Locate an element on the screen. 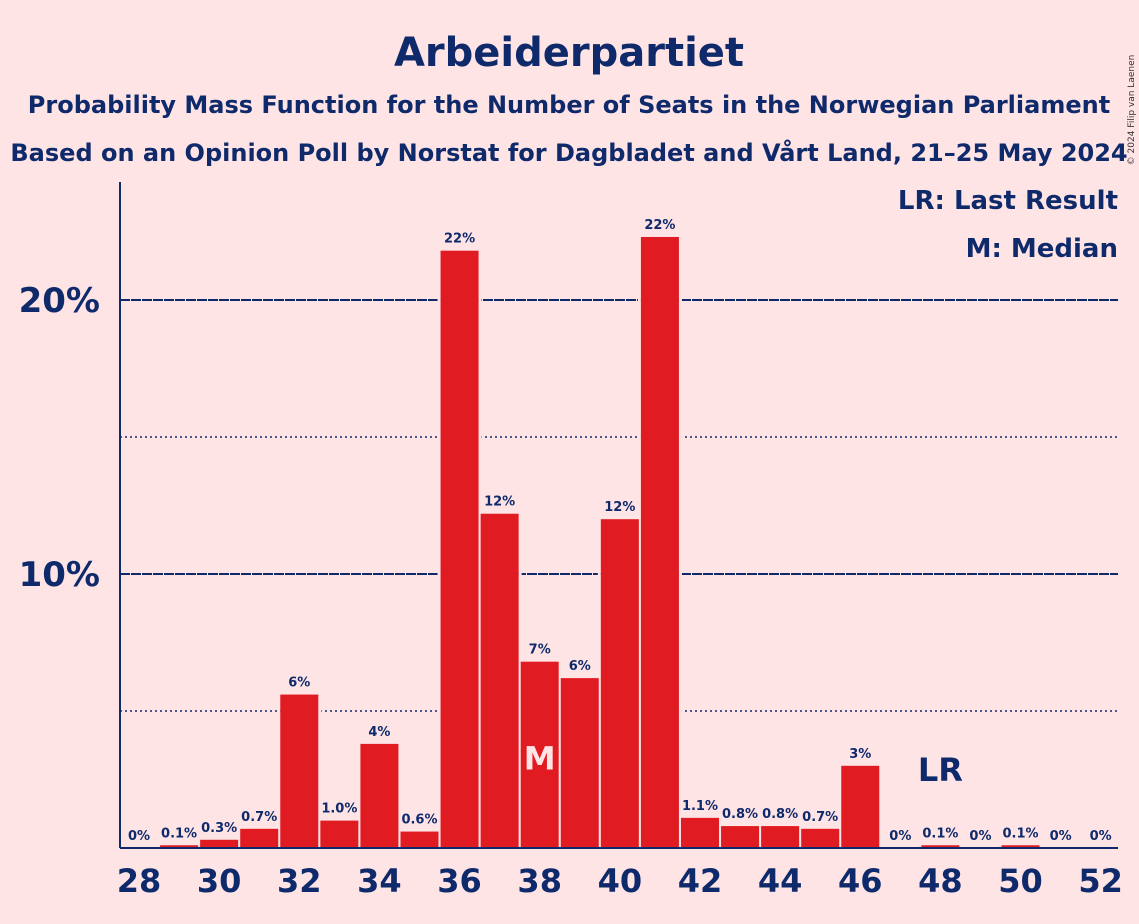 This screenshot has width=1139, height=924. last-result-marker: LR is located at coordinates (940, 770).